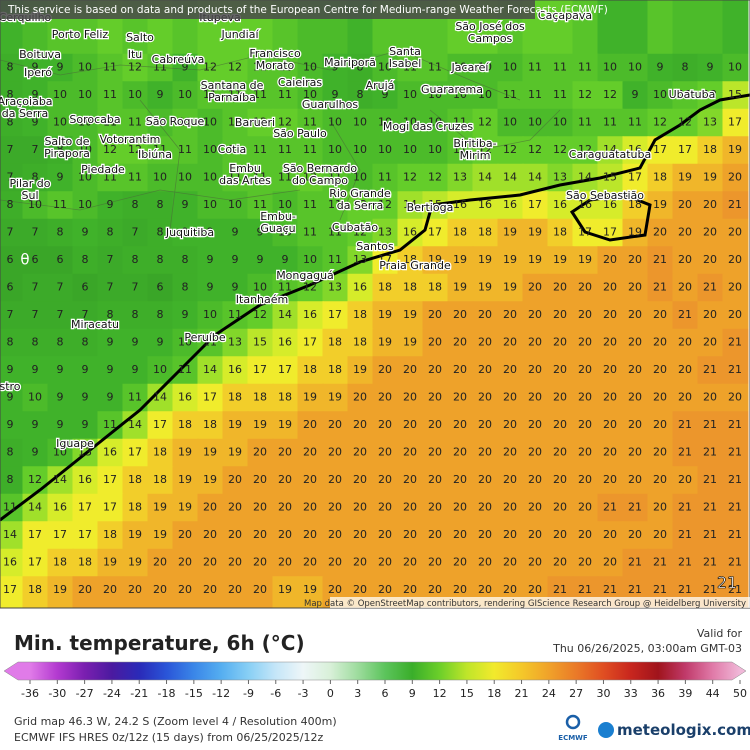  Describe the element at coordinates (24, 260) in the screenshot. I see `marker: θ` at that location.